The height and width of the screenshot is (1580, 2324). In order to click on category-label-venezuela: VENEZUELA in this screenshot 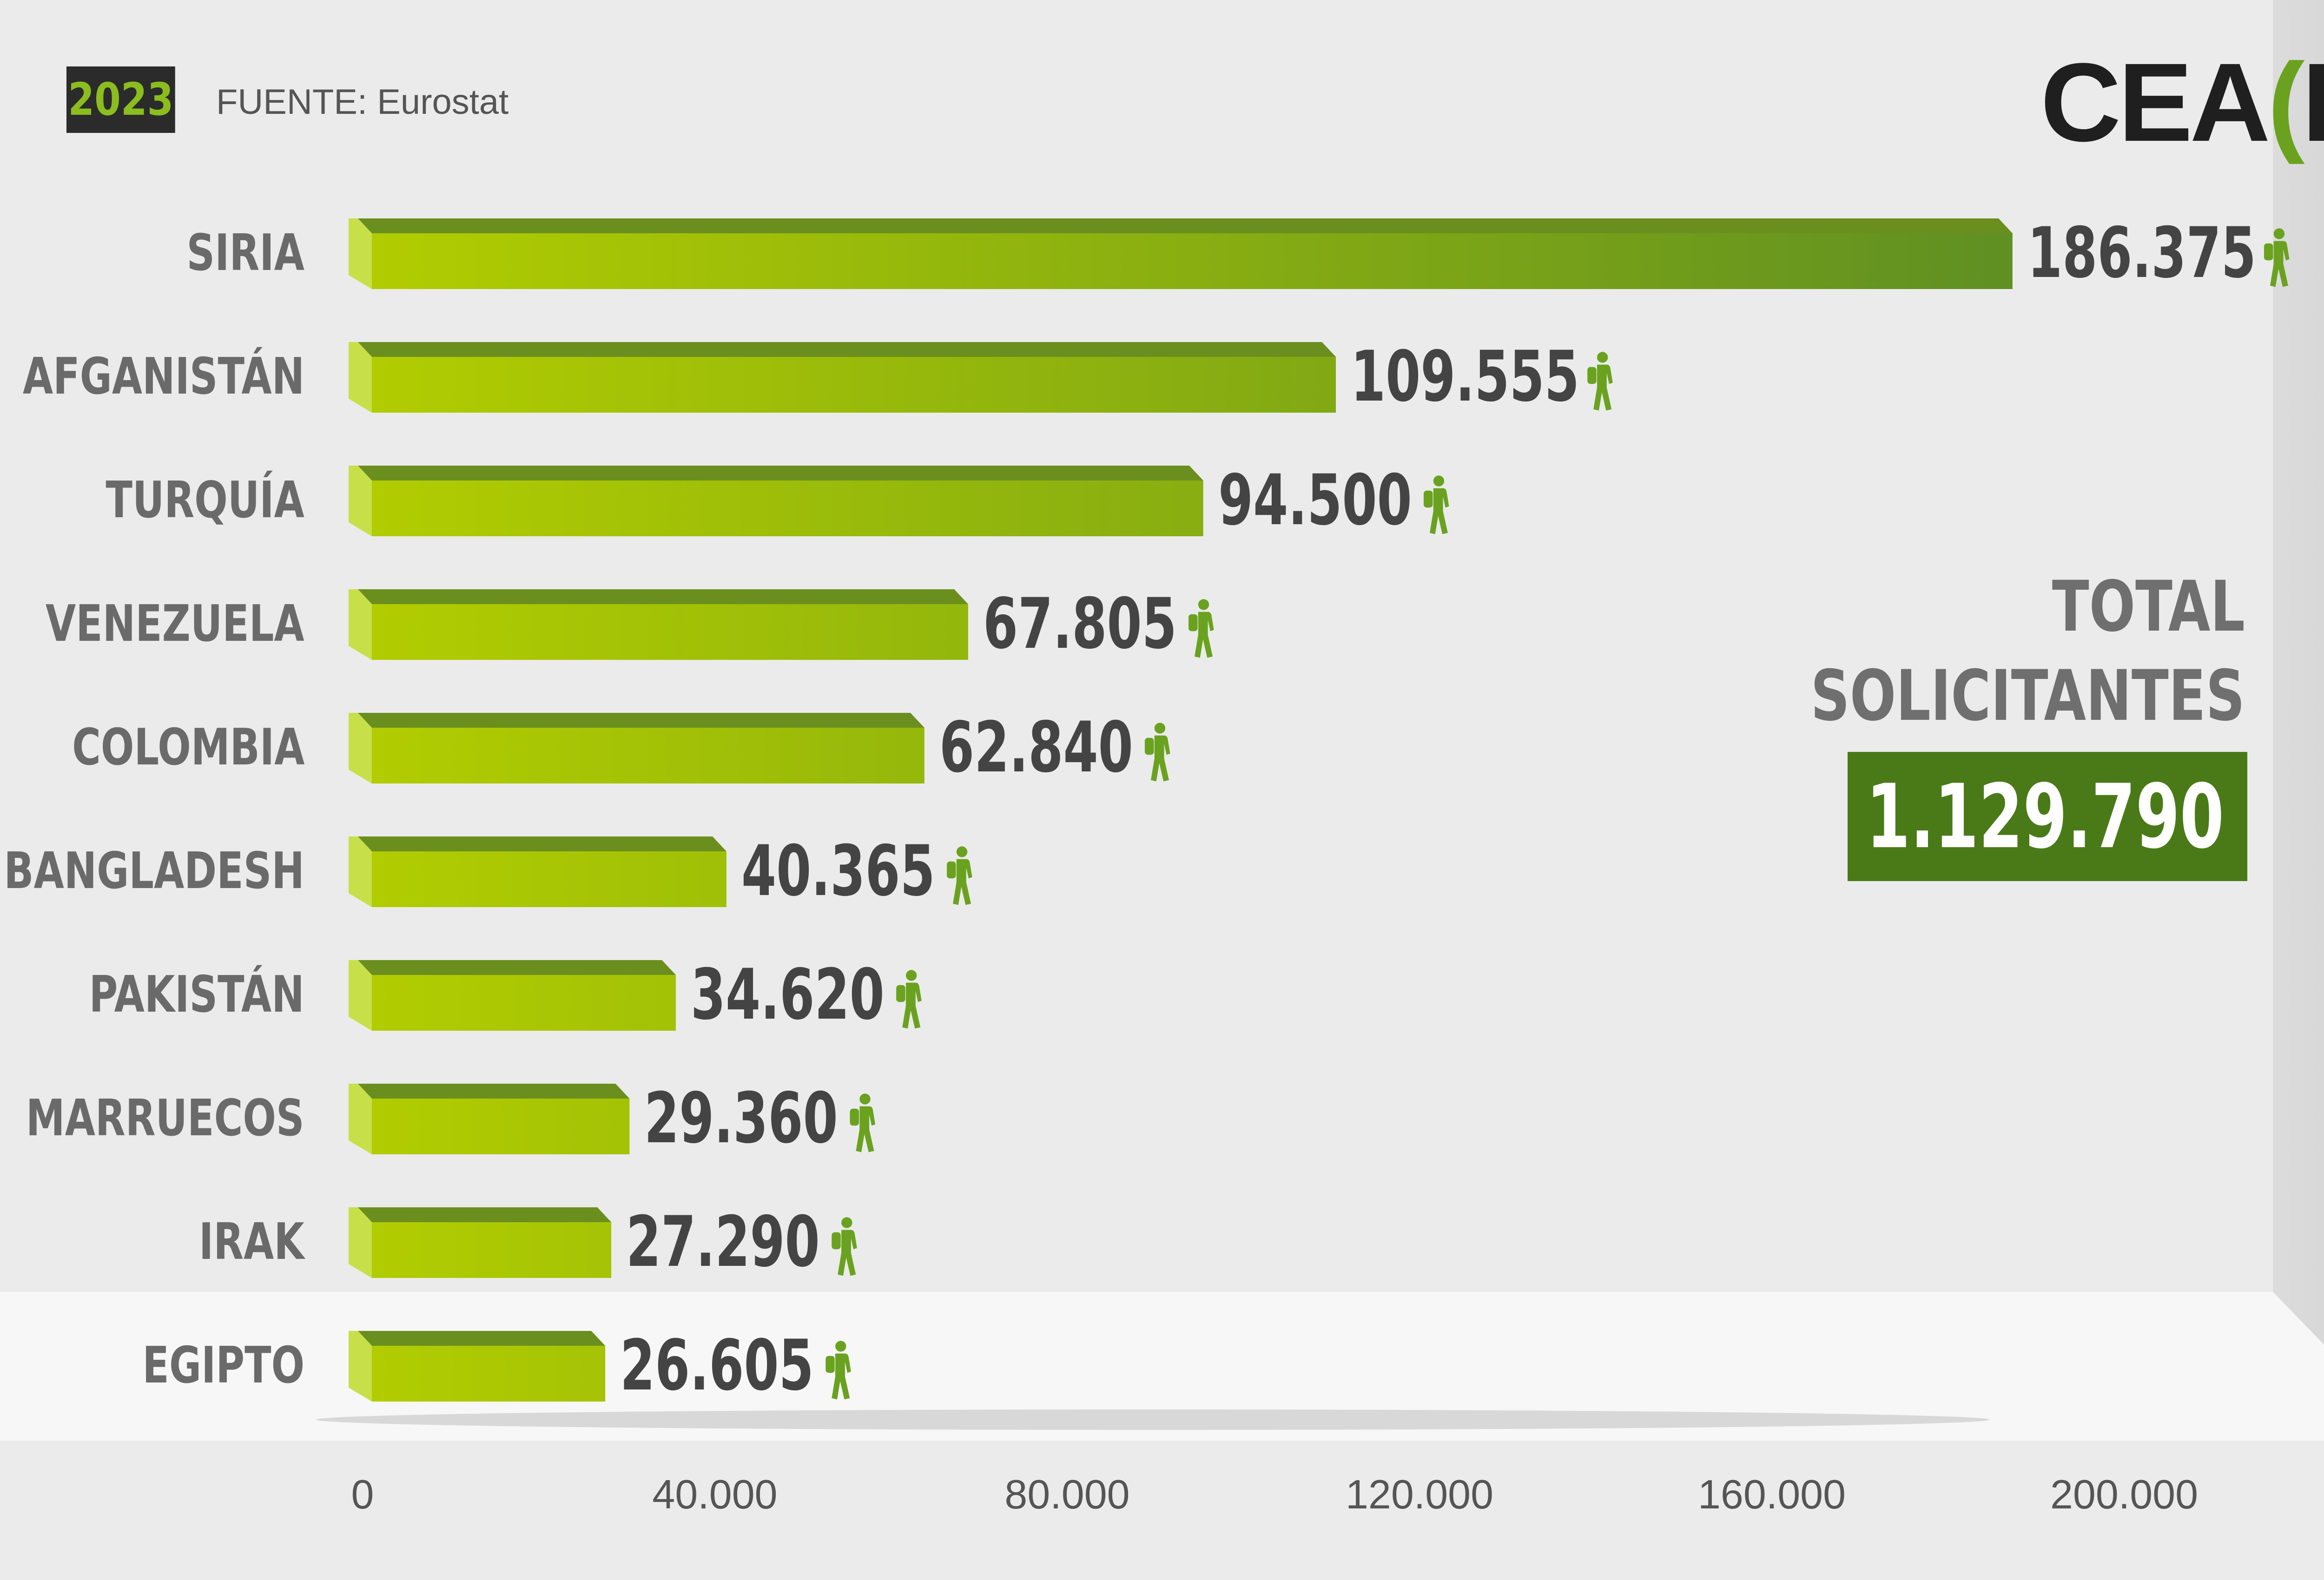, I will do `click(175, 624)`.